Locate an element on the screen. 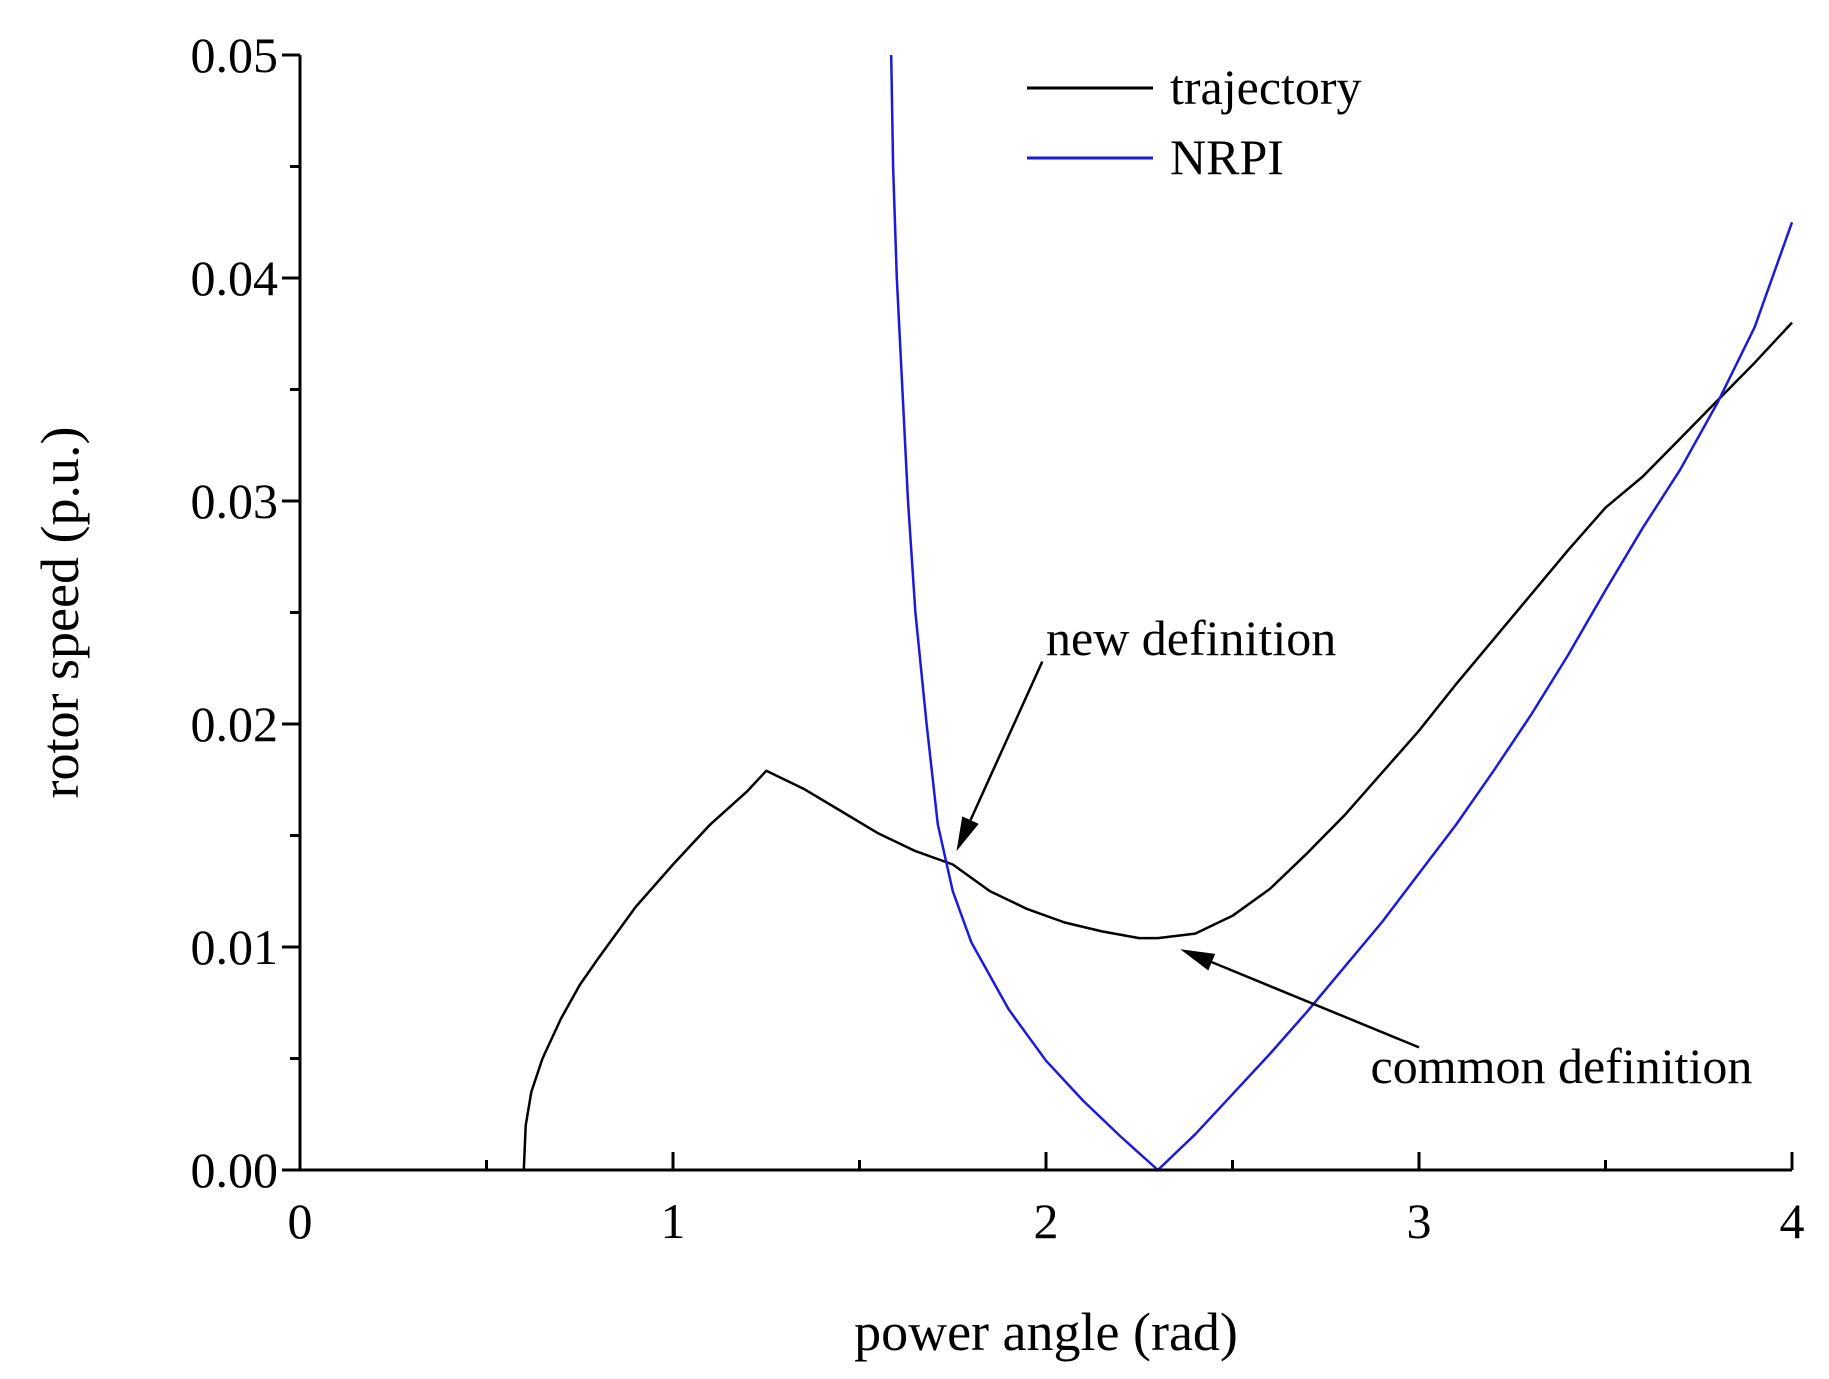  x-axis-title: power angle (rad) is located at coordinates (1046, 1332).